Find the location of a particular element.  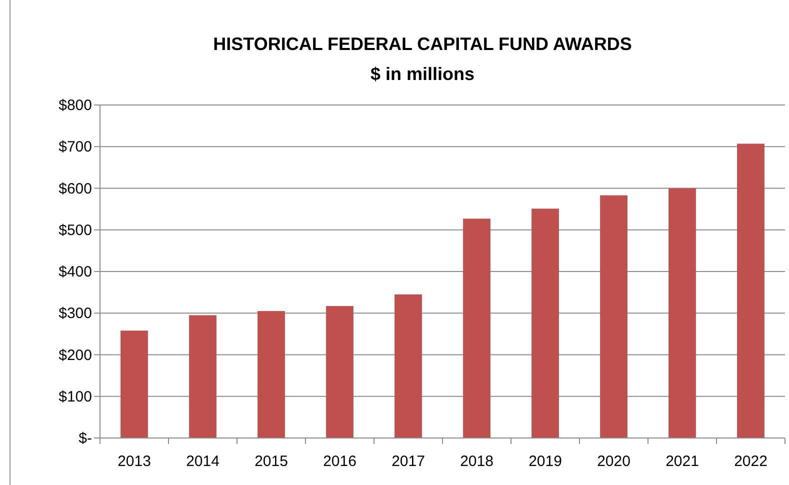

y-tick-label: $300 is located at coordinates (75, 313).